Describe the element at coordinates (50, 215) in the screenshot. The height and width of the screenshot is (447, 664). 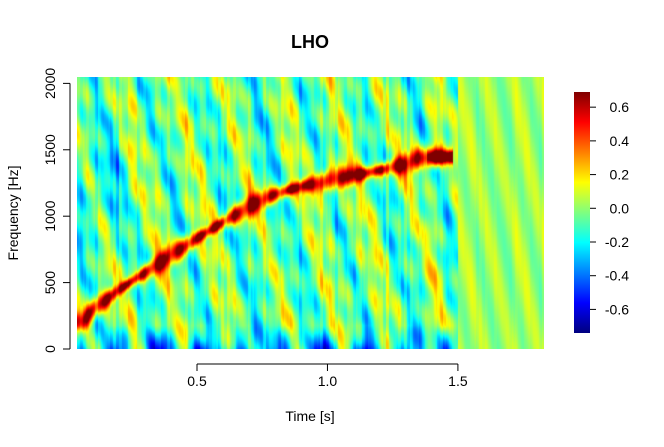
I see `y-tick-label: 1000` at that location.